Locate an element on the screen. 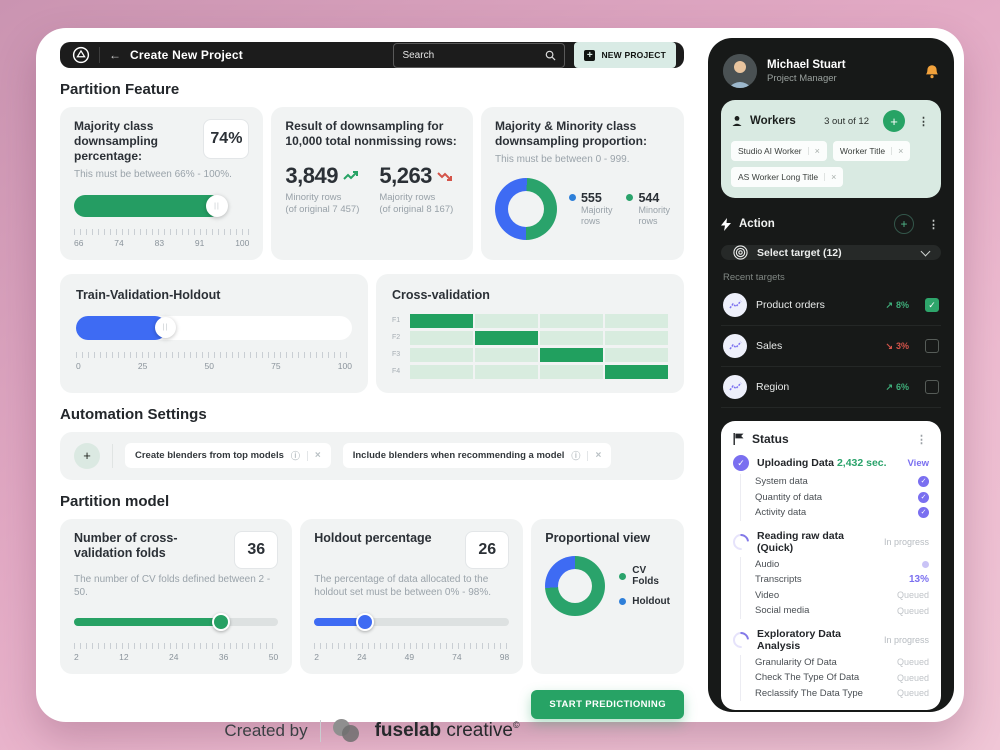 The image size is (1000, 750). majority-value: 5,263 is located at coordinates (405, 175).